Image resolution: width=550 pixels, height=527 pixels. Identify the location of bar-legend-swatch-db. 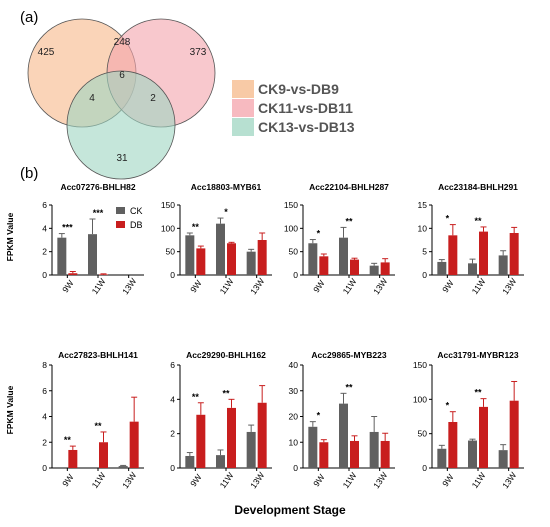
(120, 224).